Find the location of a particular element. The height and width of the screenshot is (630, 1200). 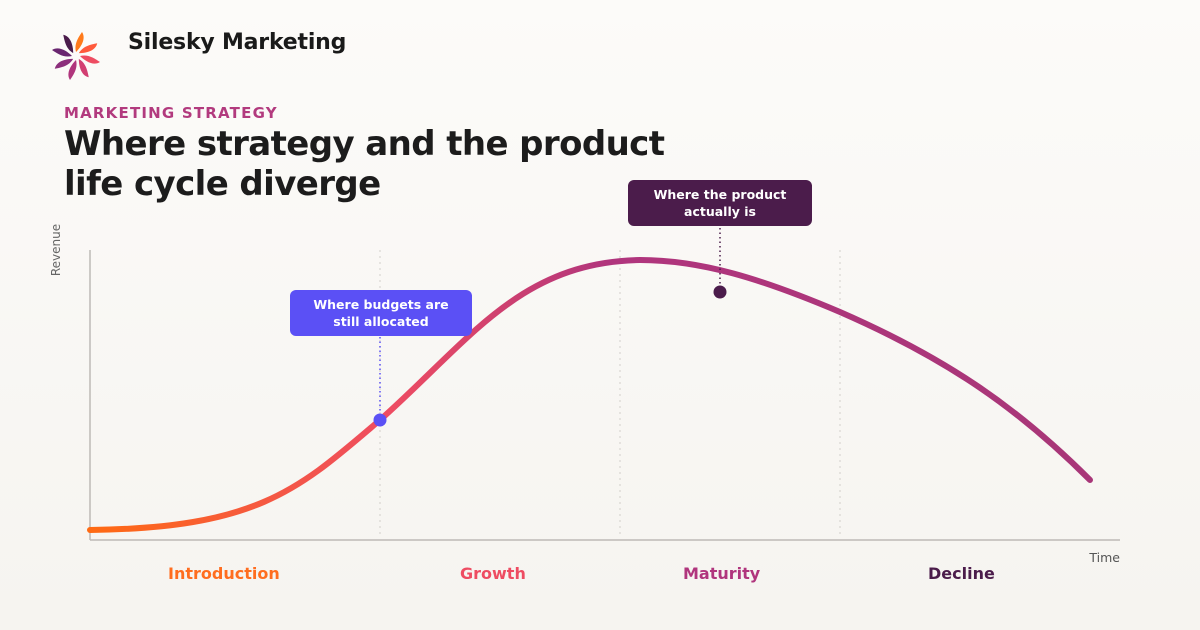

stage-label-introduction: Introduction is located at coordinates (224, 573).